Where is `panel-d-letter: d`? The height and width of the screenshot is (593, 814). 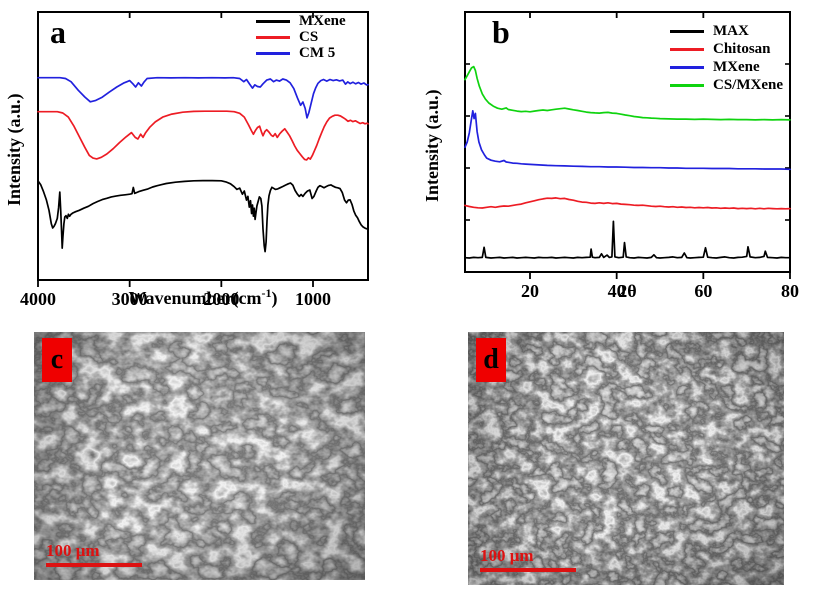 panel-d-letter: d is located at coordinates (491, 359).